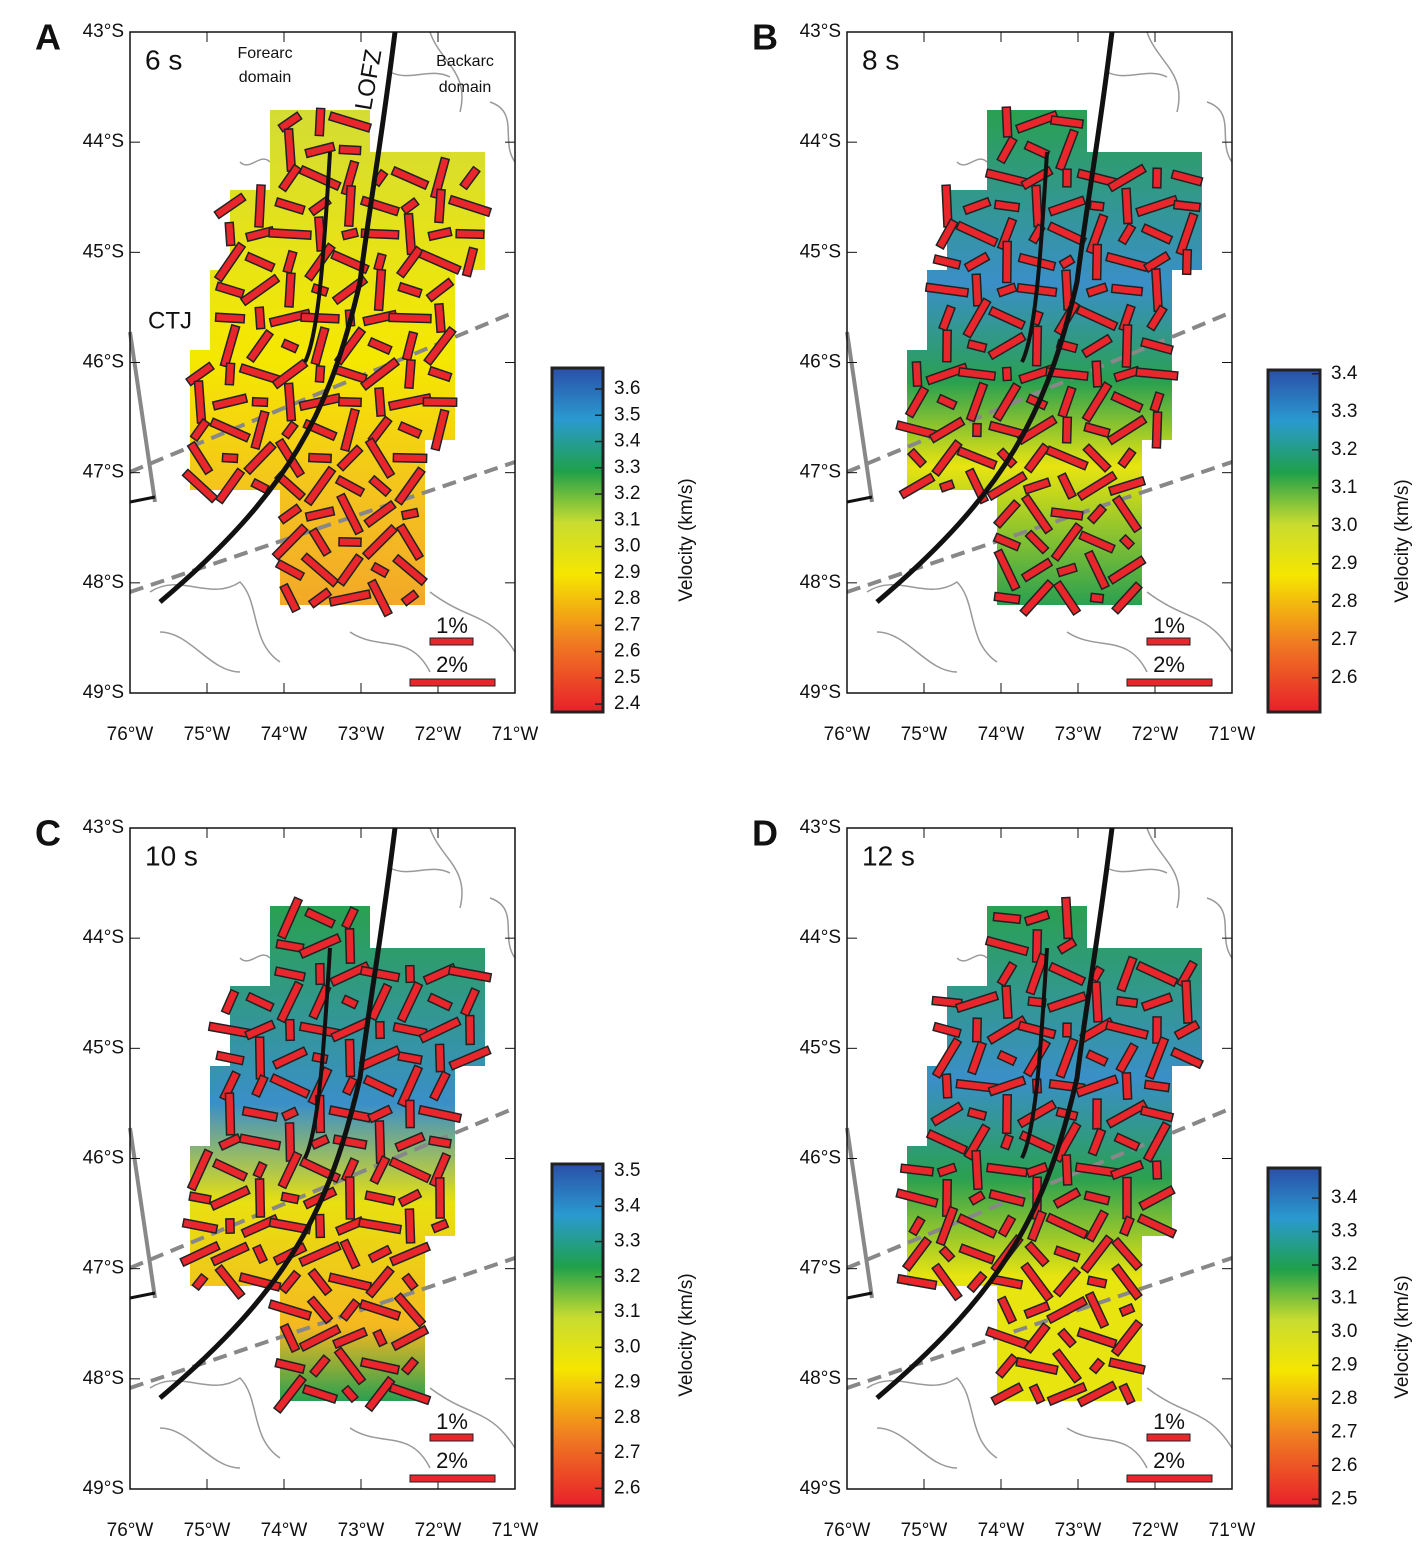 The image size is (1428, 1544). I want to click on colorbar-tick-label: 2.6, so click(1344, 677).